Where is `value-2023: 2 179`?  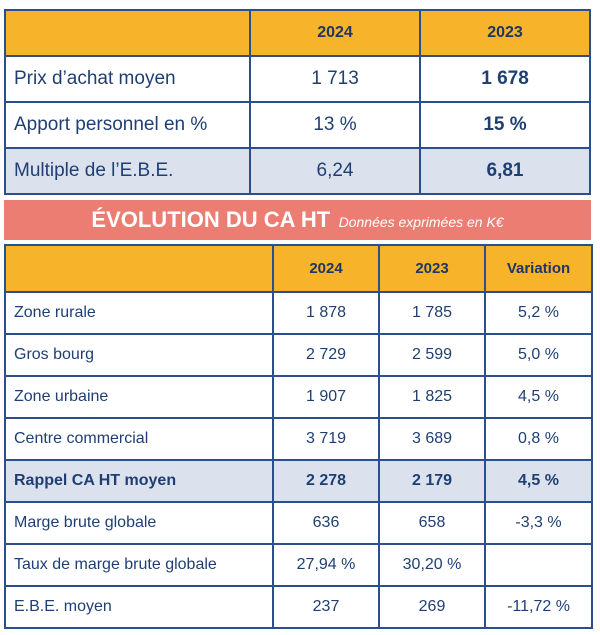
value-2023: 2 179 is located at coordinates (432, 481).